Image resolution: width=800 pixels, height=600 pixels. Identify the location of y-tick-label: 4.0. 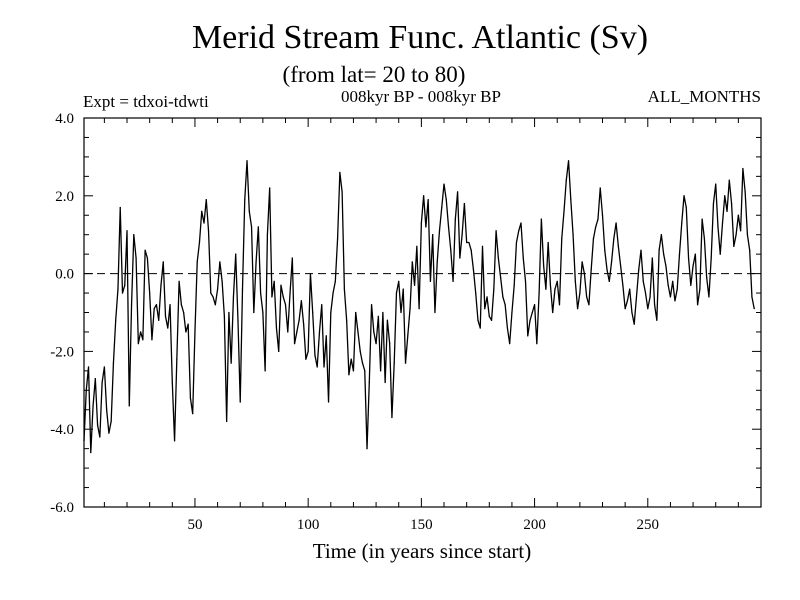
(64, 119).